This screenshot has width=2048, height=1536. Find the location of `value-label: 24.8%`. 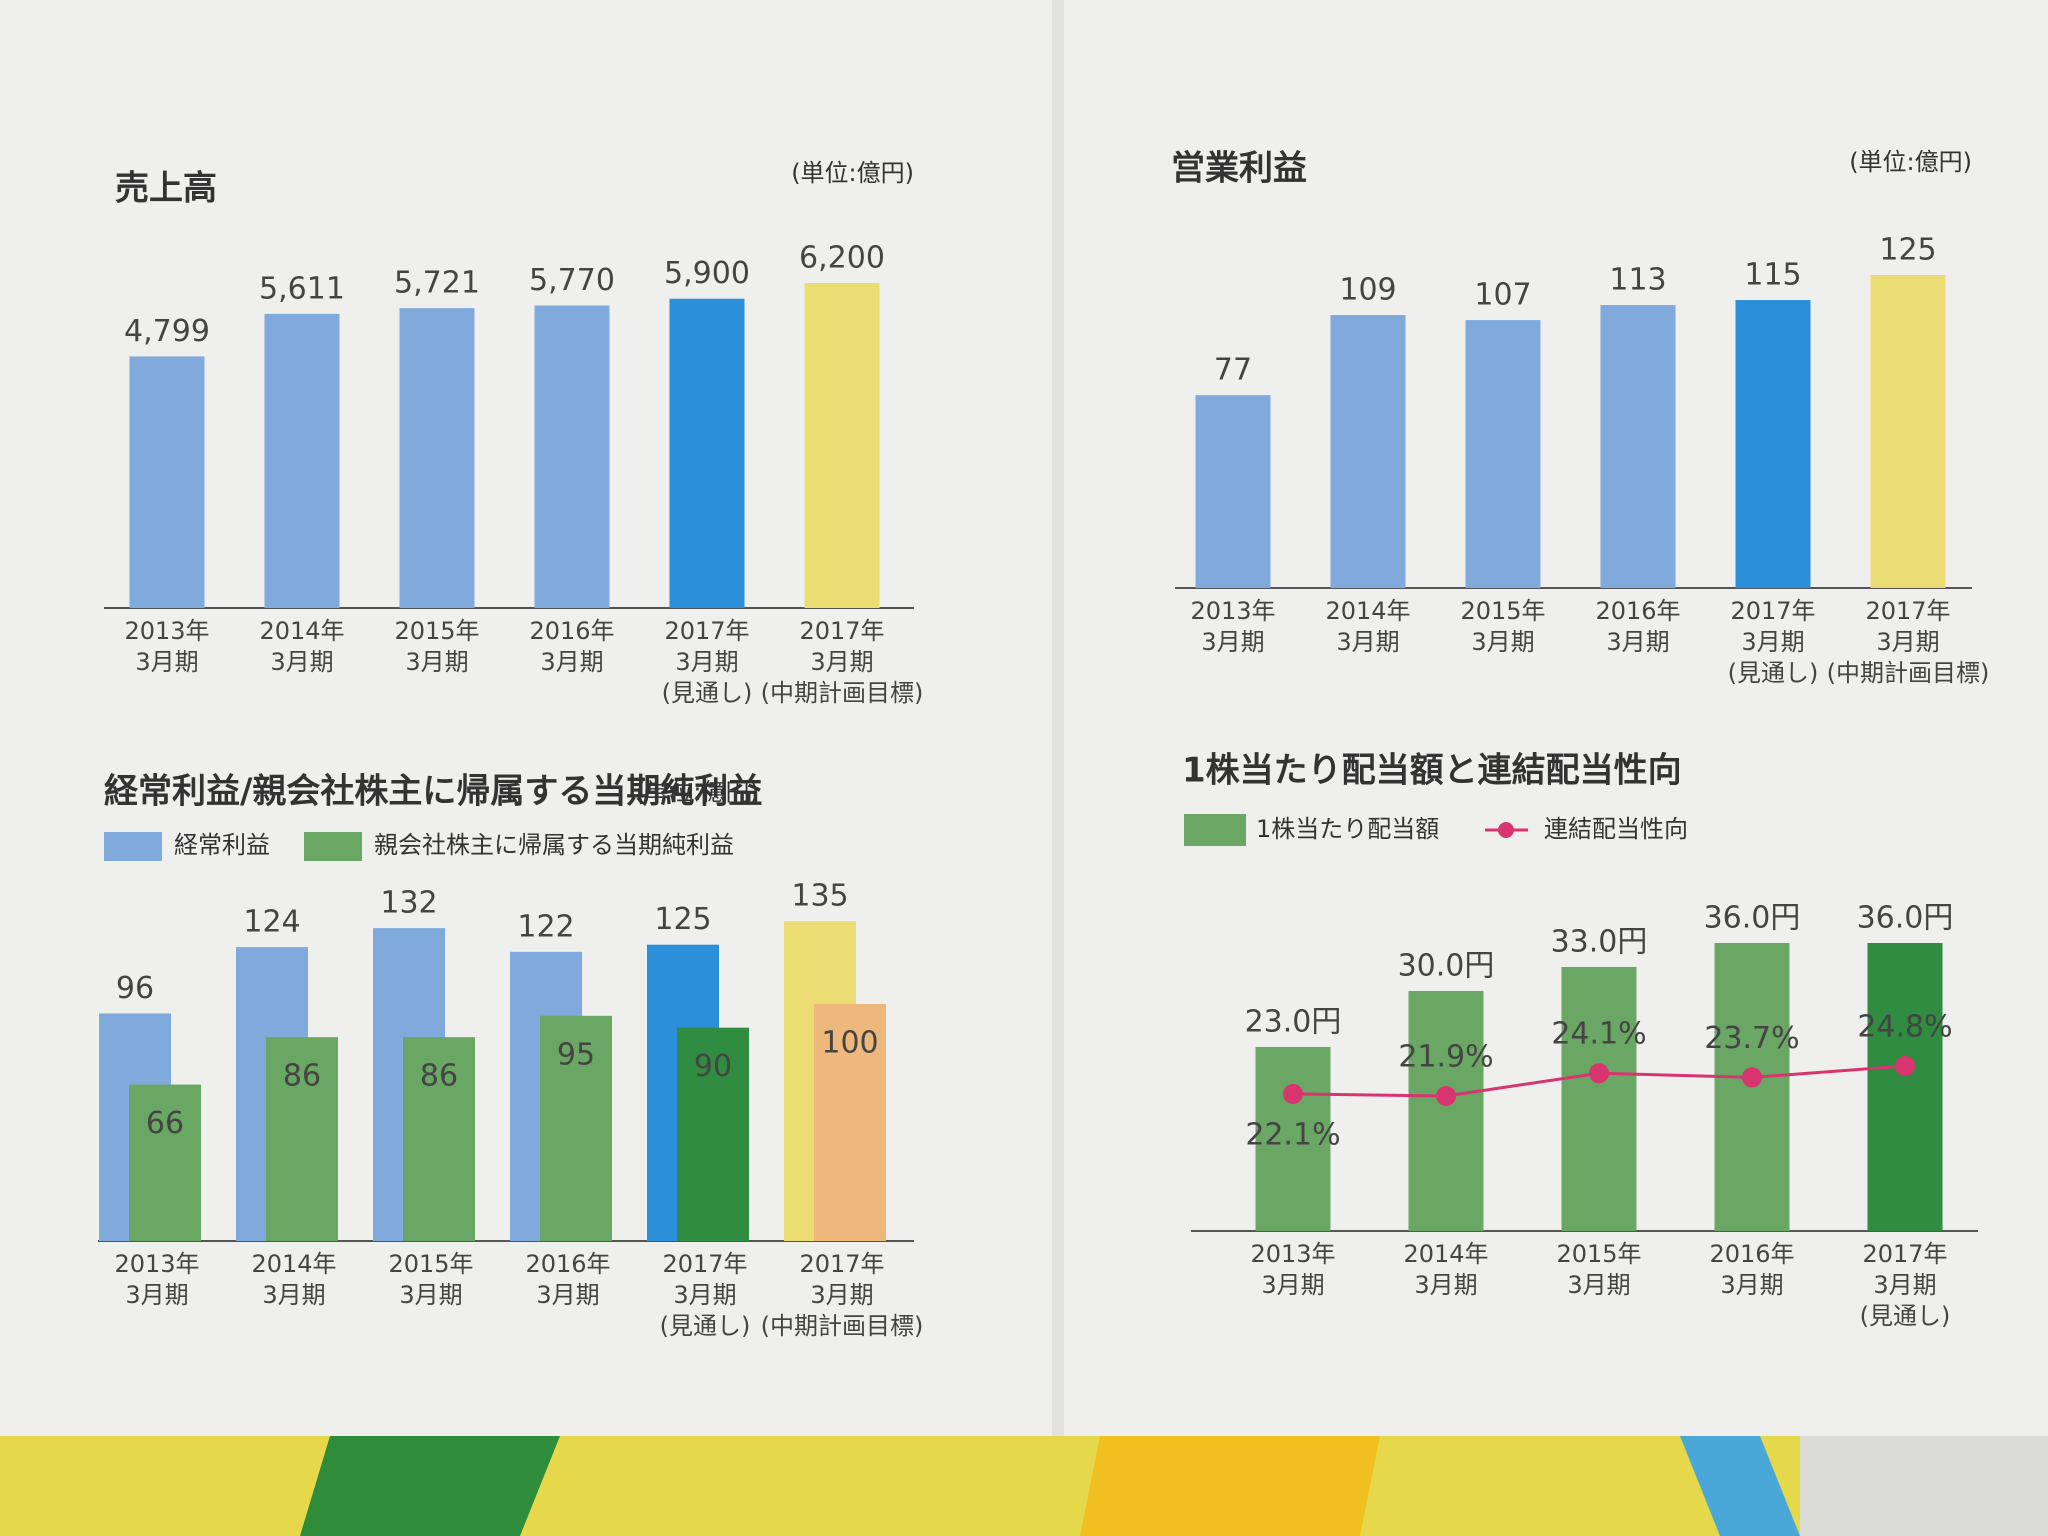

value-label: 24.8% is located at coordinates (1904, 1027).